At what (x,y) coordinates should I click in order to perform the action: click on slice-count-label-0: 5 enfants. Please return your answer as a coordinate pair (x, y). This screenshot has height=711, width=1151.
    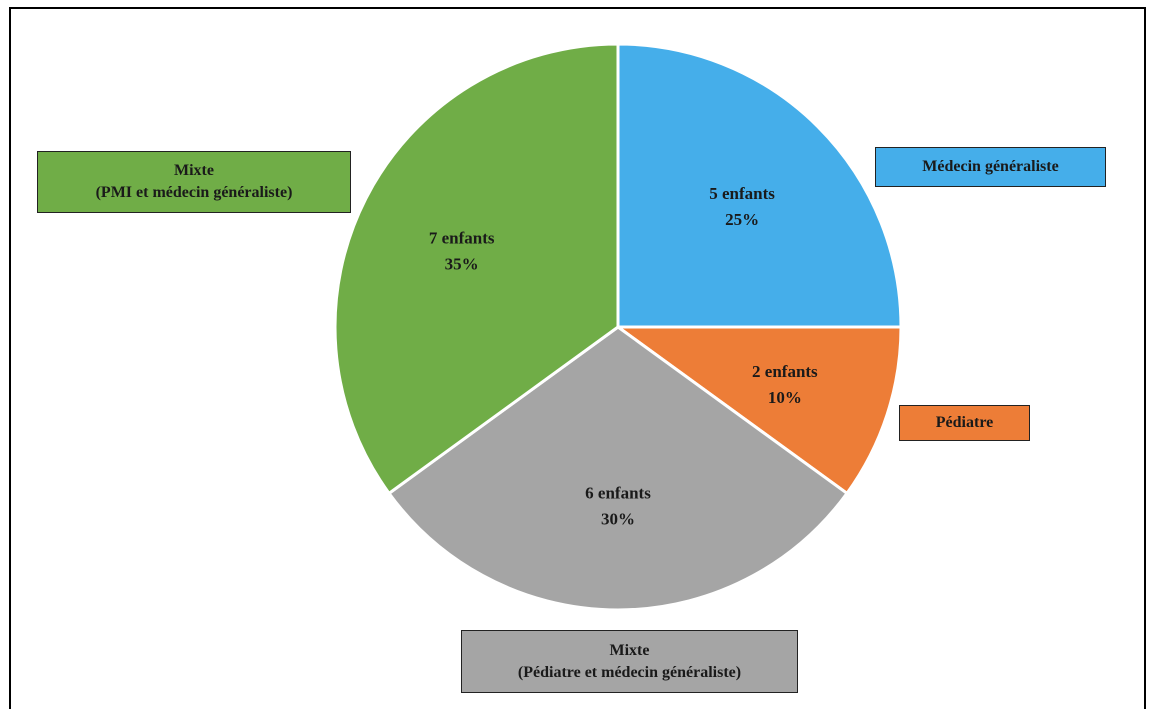
    Looking at the image, I should click on (742, 193).